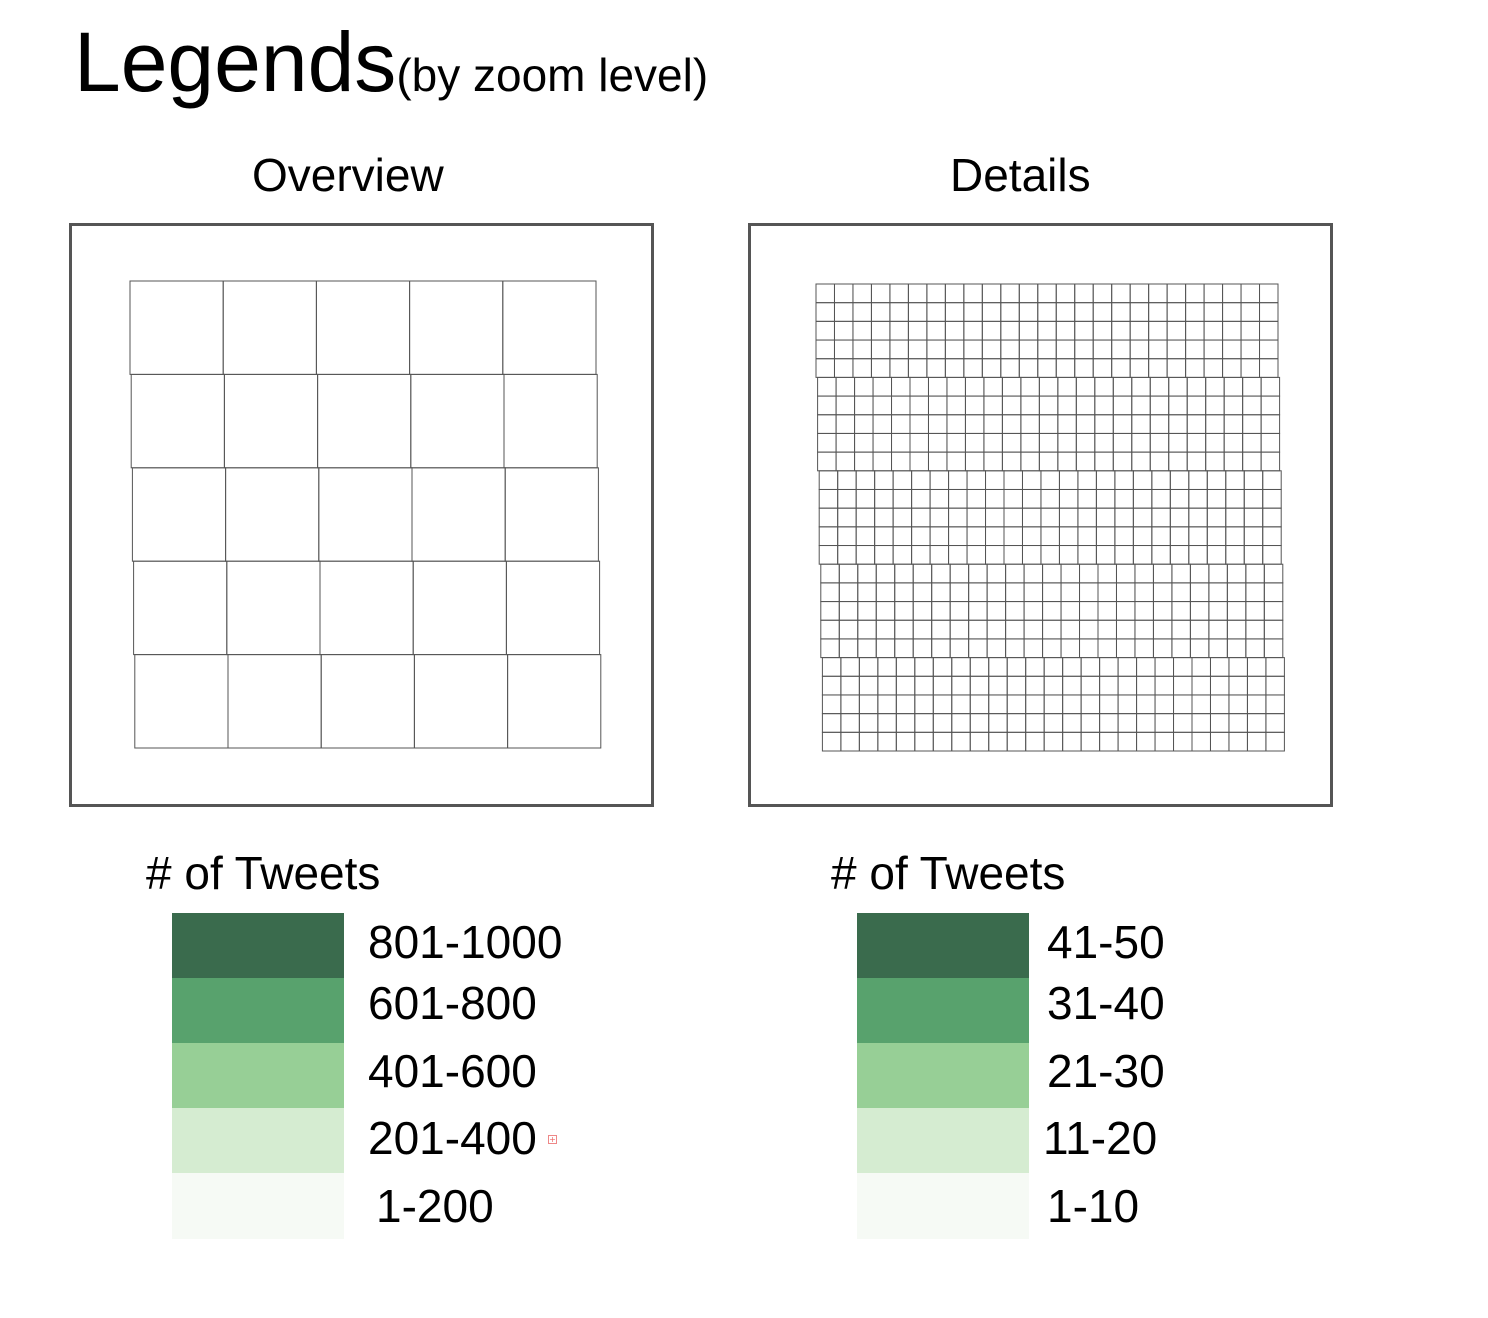  I want to click on details-grid, so click(1050, 517).